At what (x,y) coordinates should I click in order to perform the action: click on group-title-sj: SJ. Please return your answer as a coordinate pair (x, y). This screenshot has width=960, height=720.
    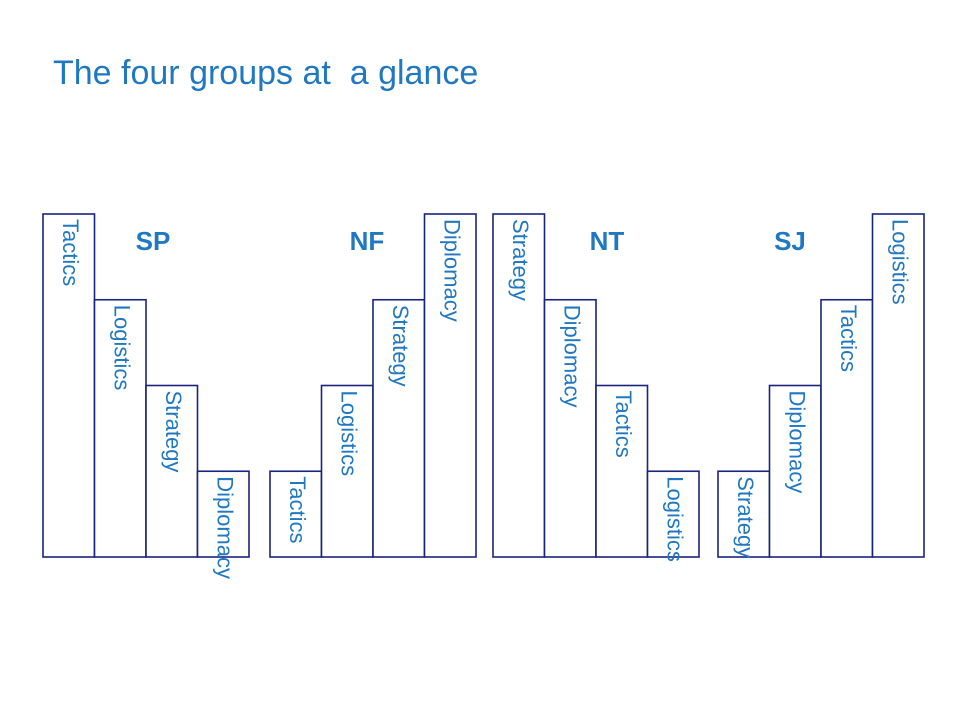
    Looking at the image, I should click on (790, 241).